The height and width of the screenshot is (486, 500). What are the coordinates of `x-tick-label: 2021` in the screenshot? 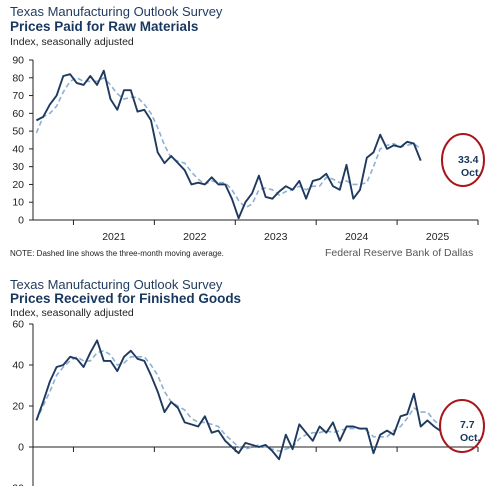 It's located at (114, 237).